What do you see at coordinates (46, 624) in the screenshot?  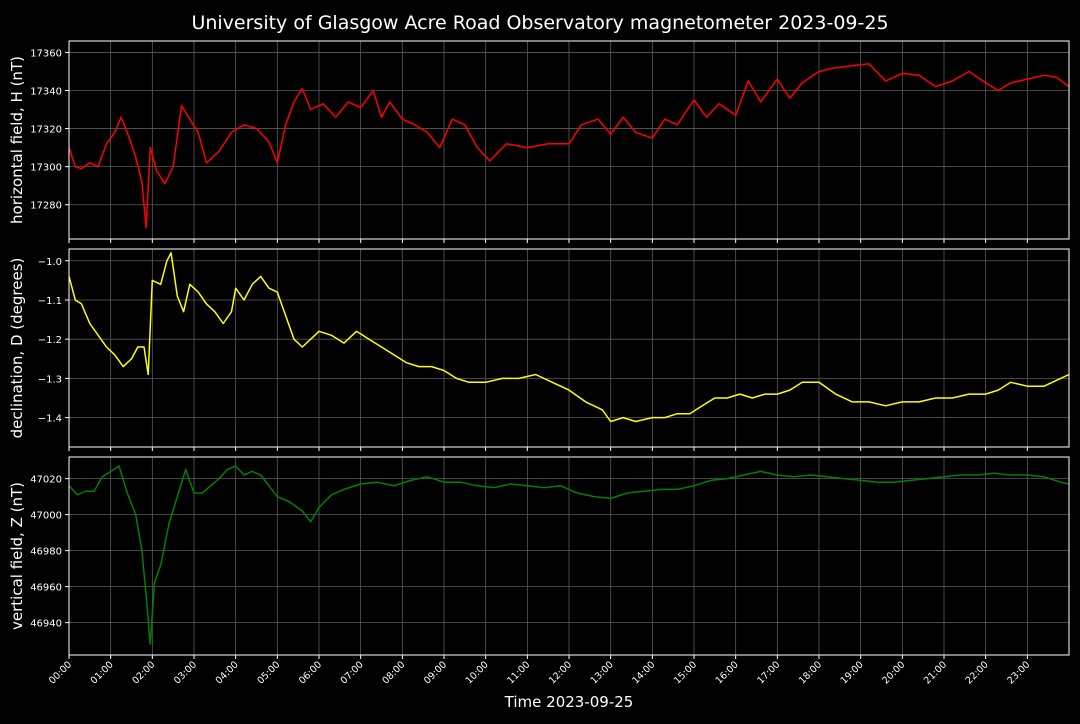 I see `y-tick-label: 46940` at bounding box center [46, 624].